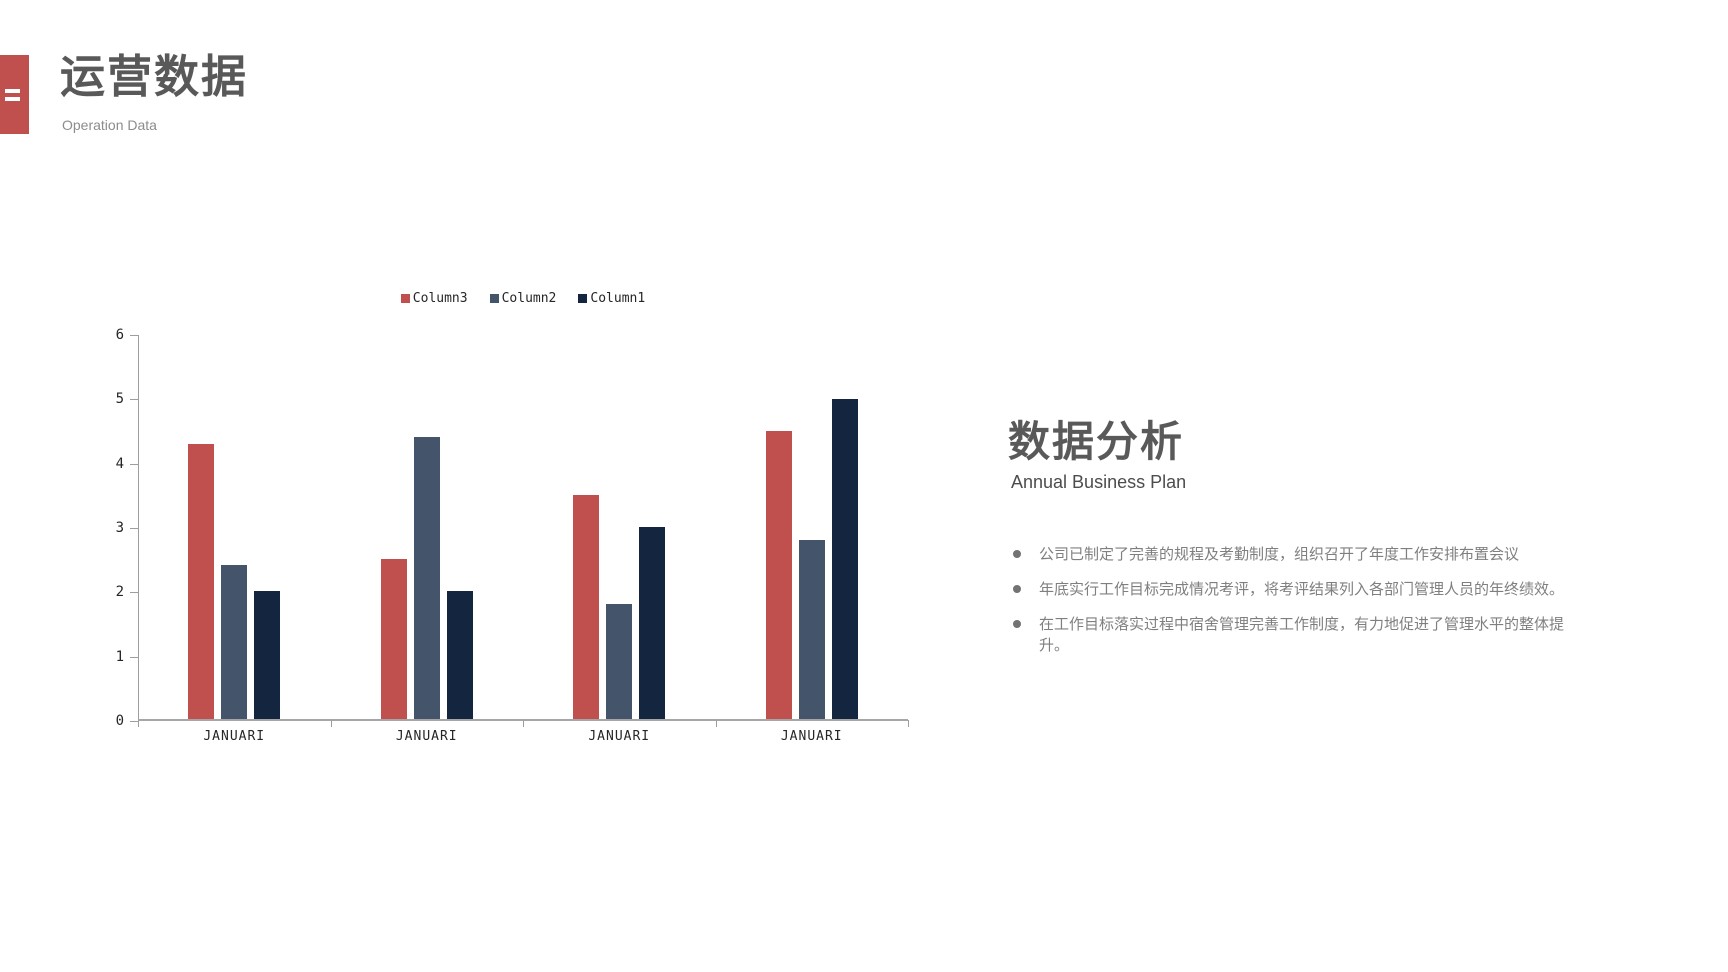  Describe the element at coordinates (119, 721) in the screenshot. I see `y-tick-label: 0` at that location.